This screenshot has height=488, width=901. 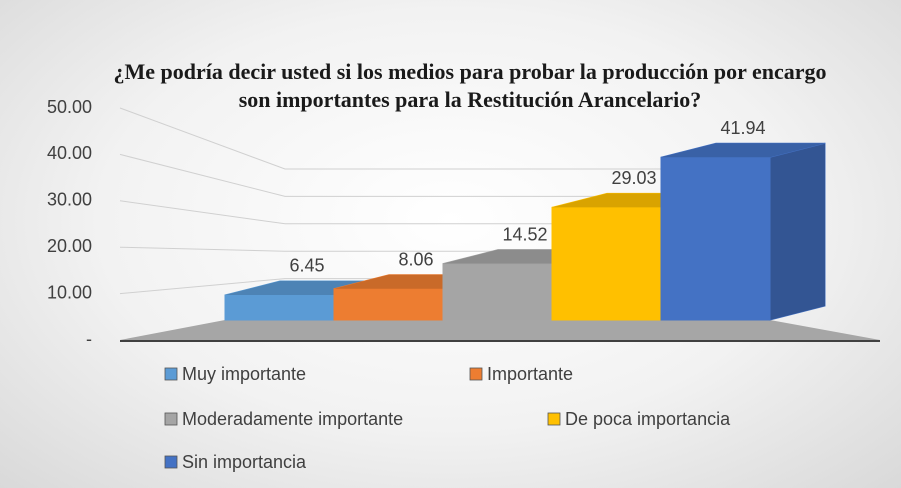 I want to click on data-label: 6.45, so click(x=306, y=266).